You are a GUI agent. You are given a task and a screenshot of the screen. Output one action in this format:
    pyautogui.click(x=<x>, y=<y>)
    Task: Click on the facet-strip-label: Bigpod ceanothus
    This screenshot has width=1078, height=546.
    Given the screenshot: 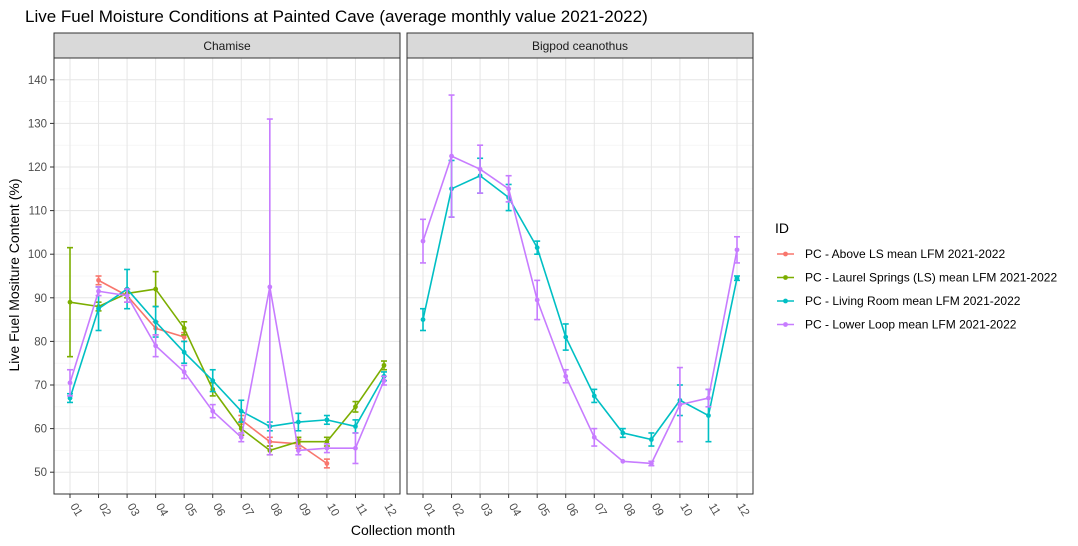 What is the action you would take?
    pyautogui.click(x=580, y=46)
    